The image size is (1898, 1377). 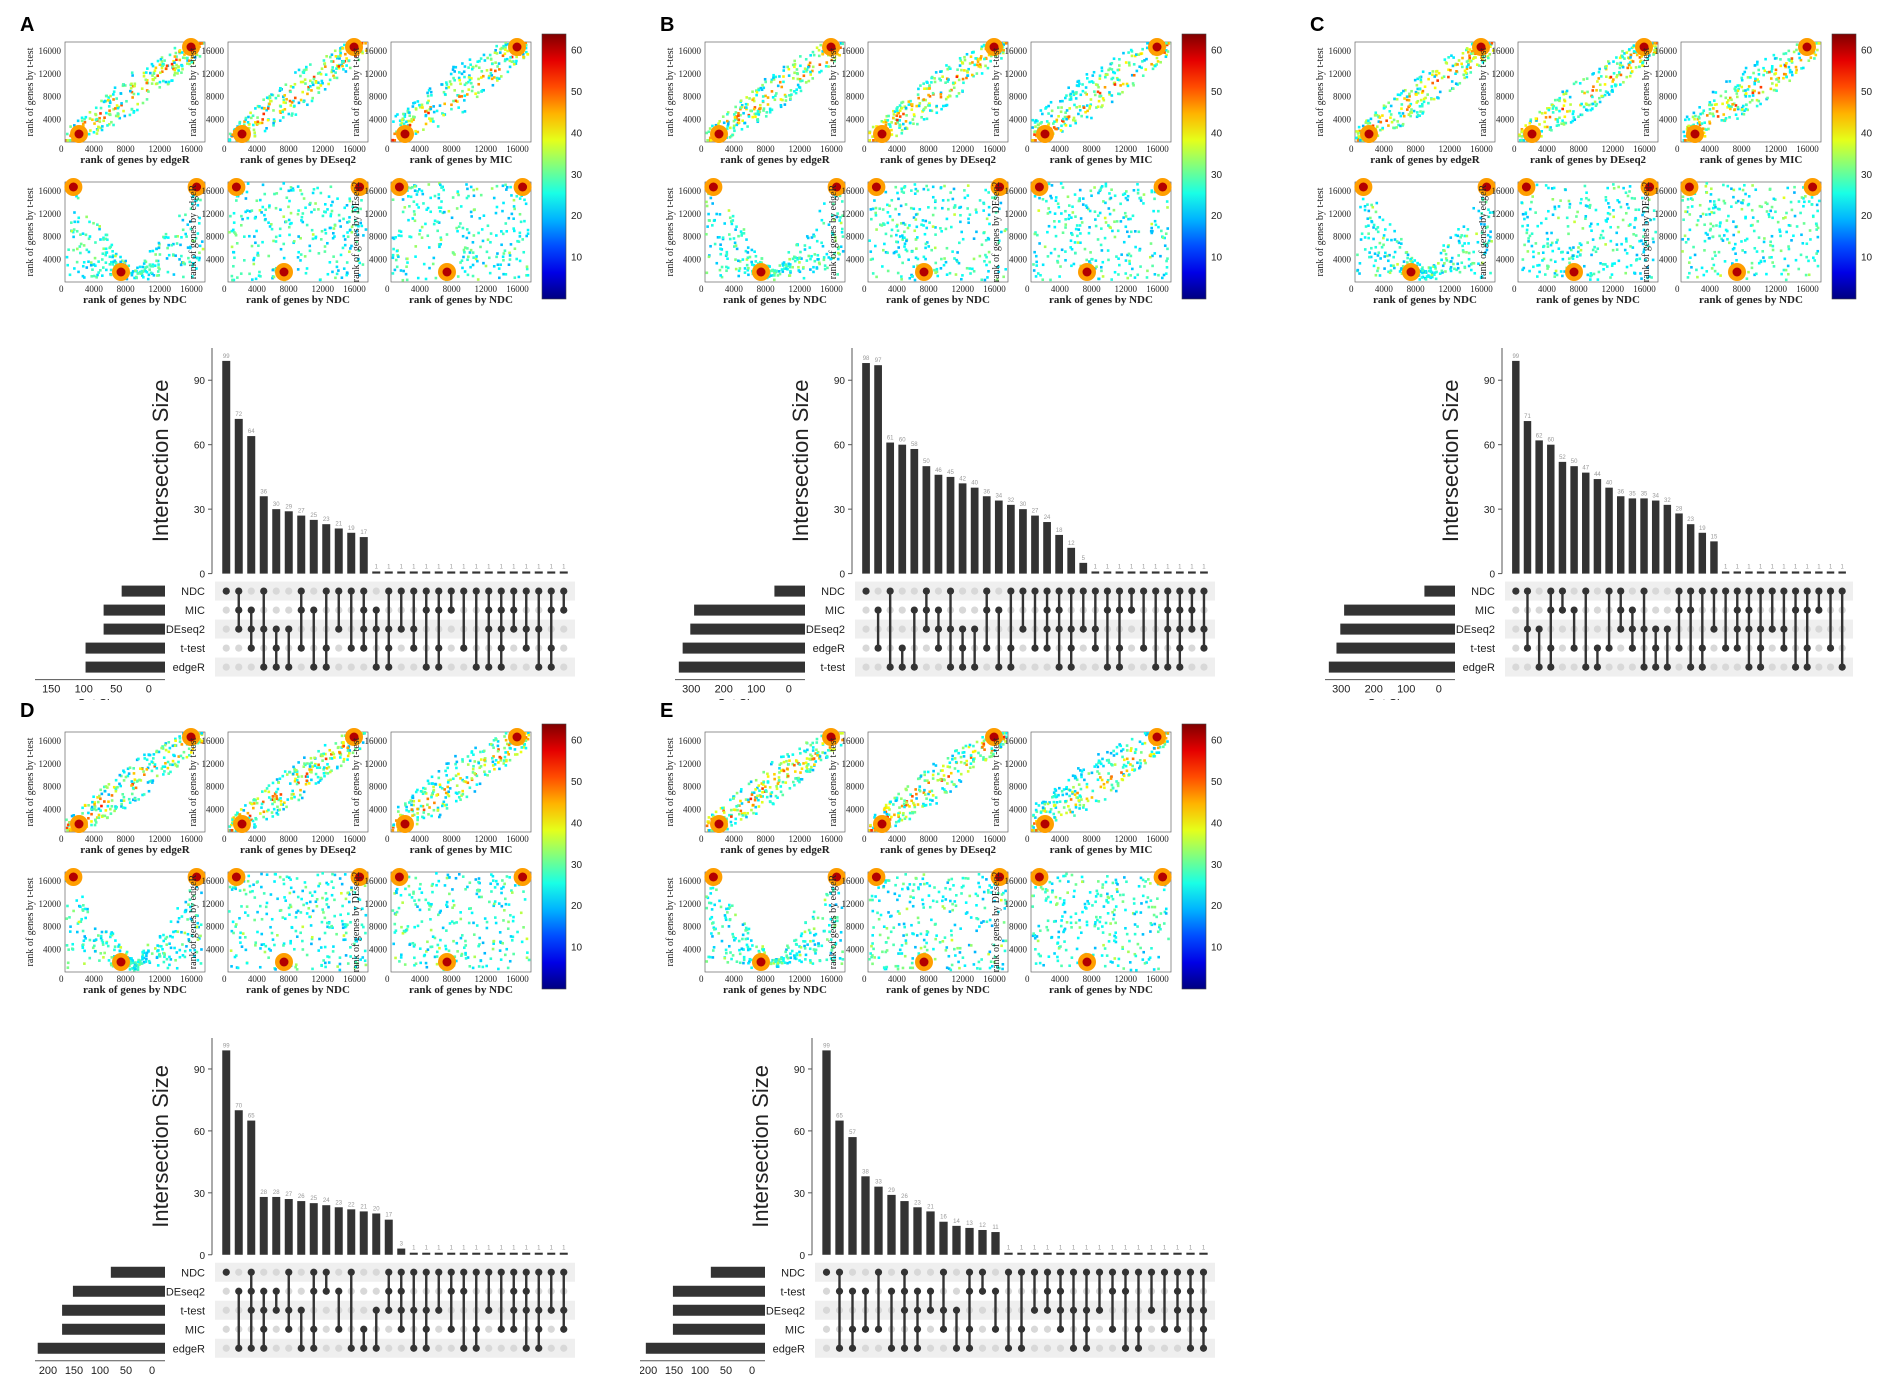 I want to click on x-tick-label: 8000, so click(x=929, y=289).